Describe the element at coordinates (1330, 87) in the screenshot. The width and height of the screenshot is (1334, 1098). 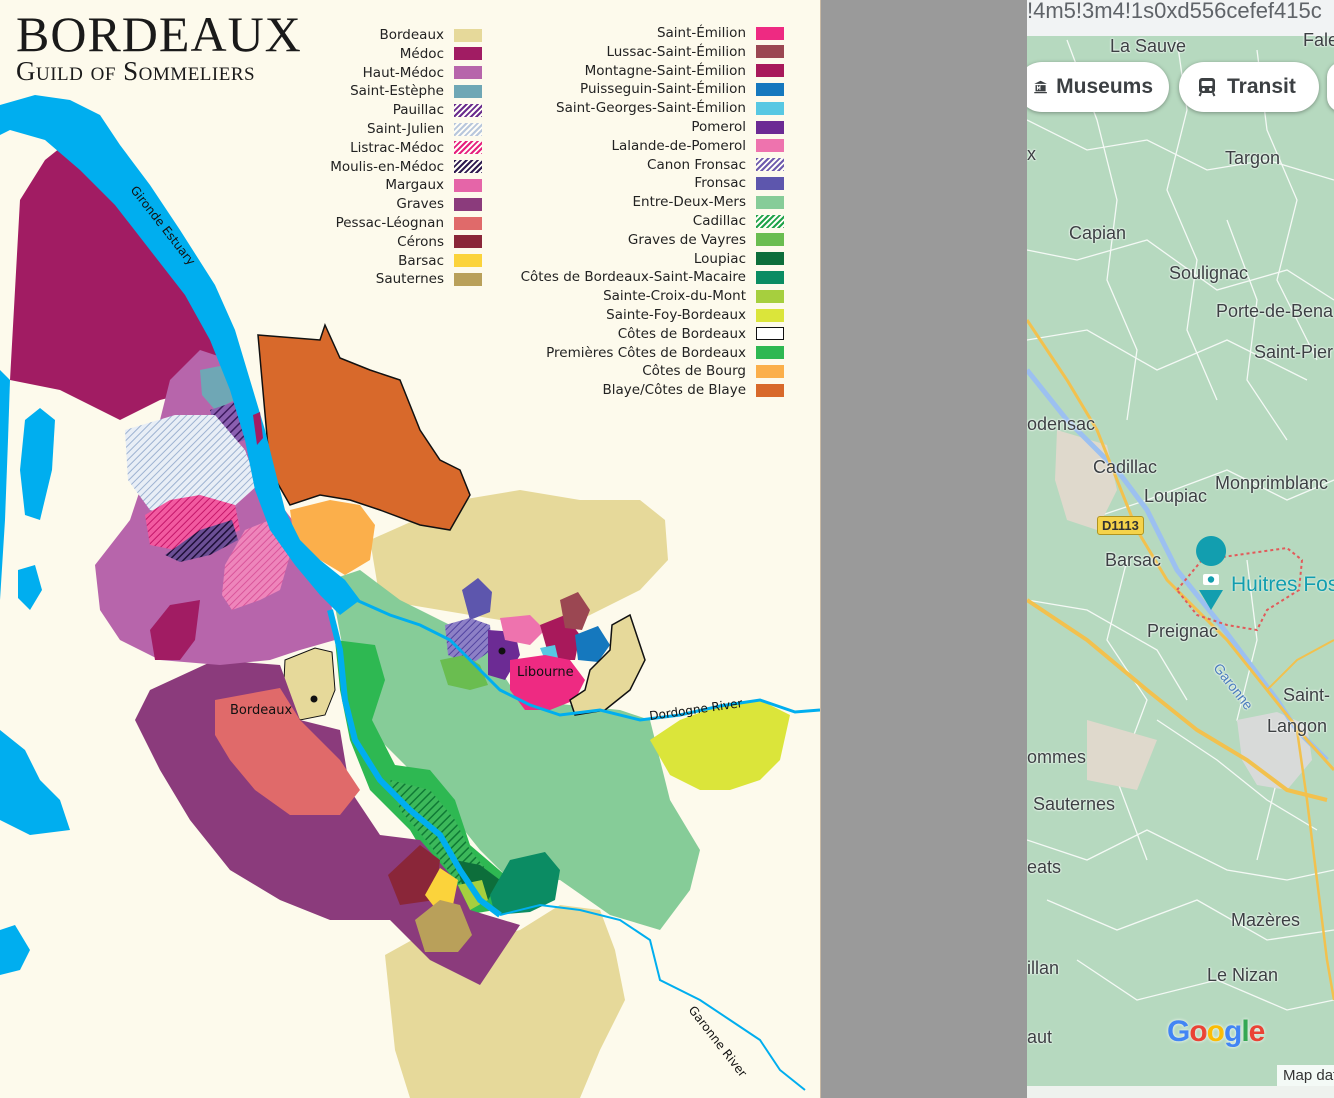
I see `next-chip` at that location.